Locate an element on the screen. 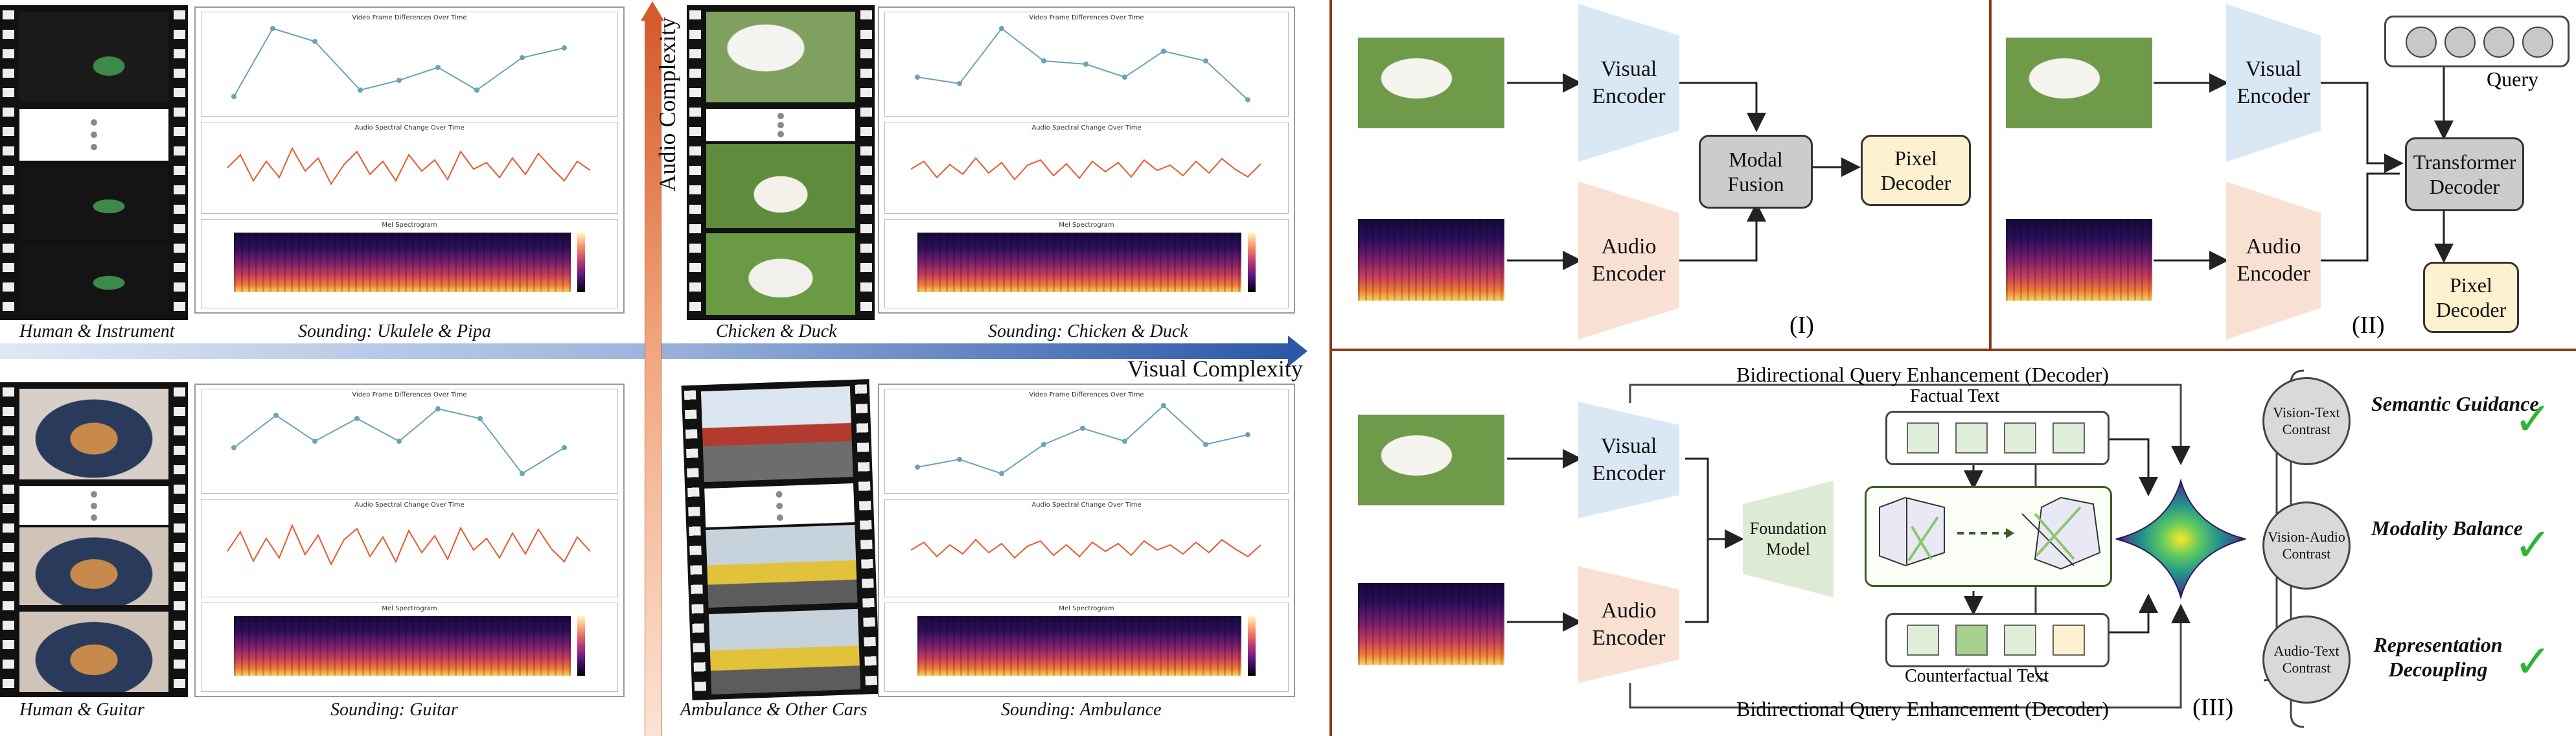  visual-encoder-label: Visual Encoder is located at coordinates (1629, 82).